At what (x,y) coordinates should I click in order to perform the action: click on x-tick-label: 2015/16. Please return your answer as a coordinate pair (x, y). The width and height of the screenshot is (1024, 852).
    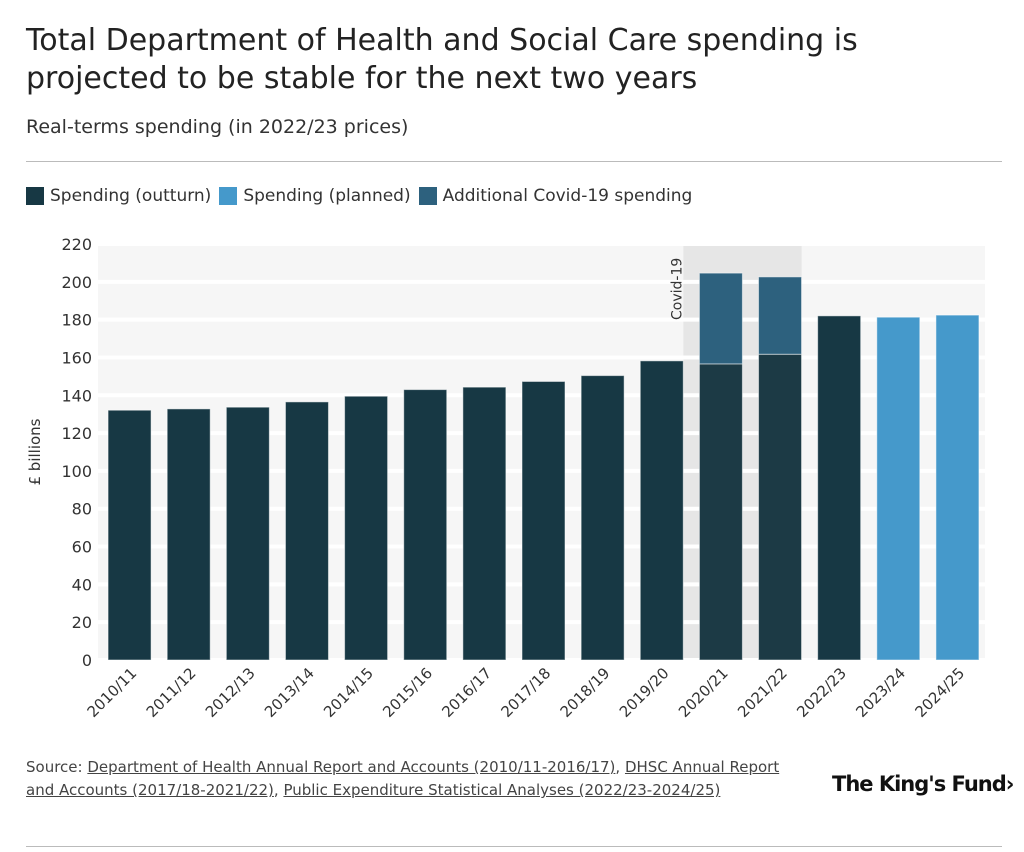
    Looking at the image, I should click on (407, 692).